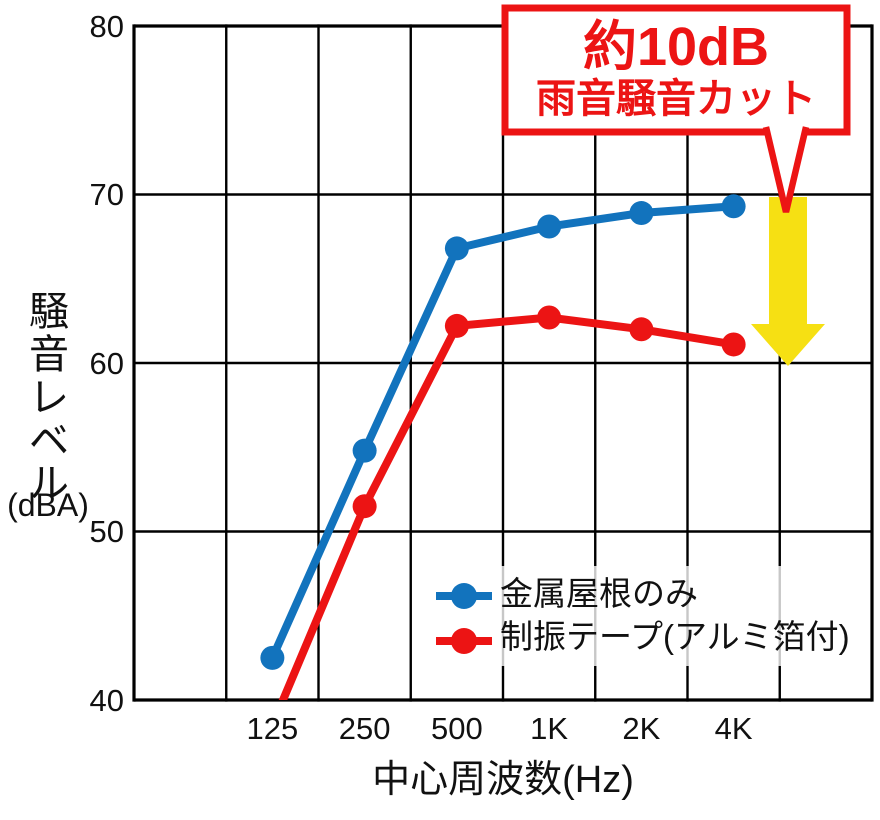 The image size is (880, 820). I want to click on callout-box, so click(676, 70).